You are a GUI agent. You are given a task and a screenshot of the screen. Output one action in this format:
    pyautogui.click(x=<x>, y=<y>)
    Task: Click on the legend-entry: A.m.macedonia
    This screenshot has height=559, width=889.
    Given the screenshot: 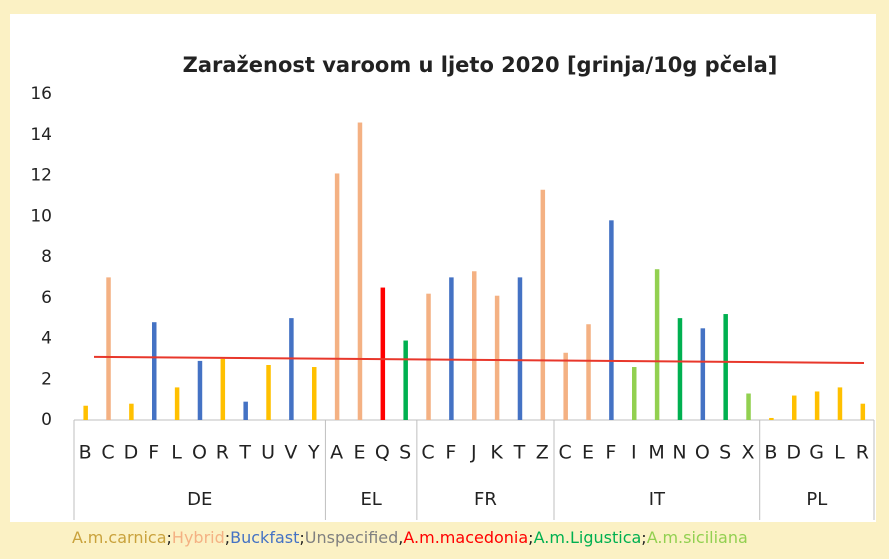 What is the action you would take?
    pyautogui.click(x=465, y=537)
    